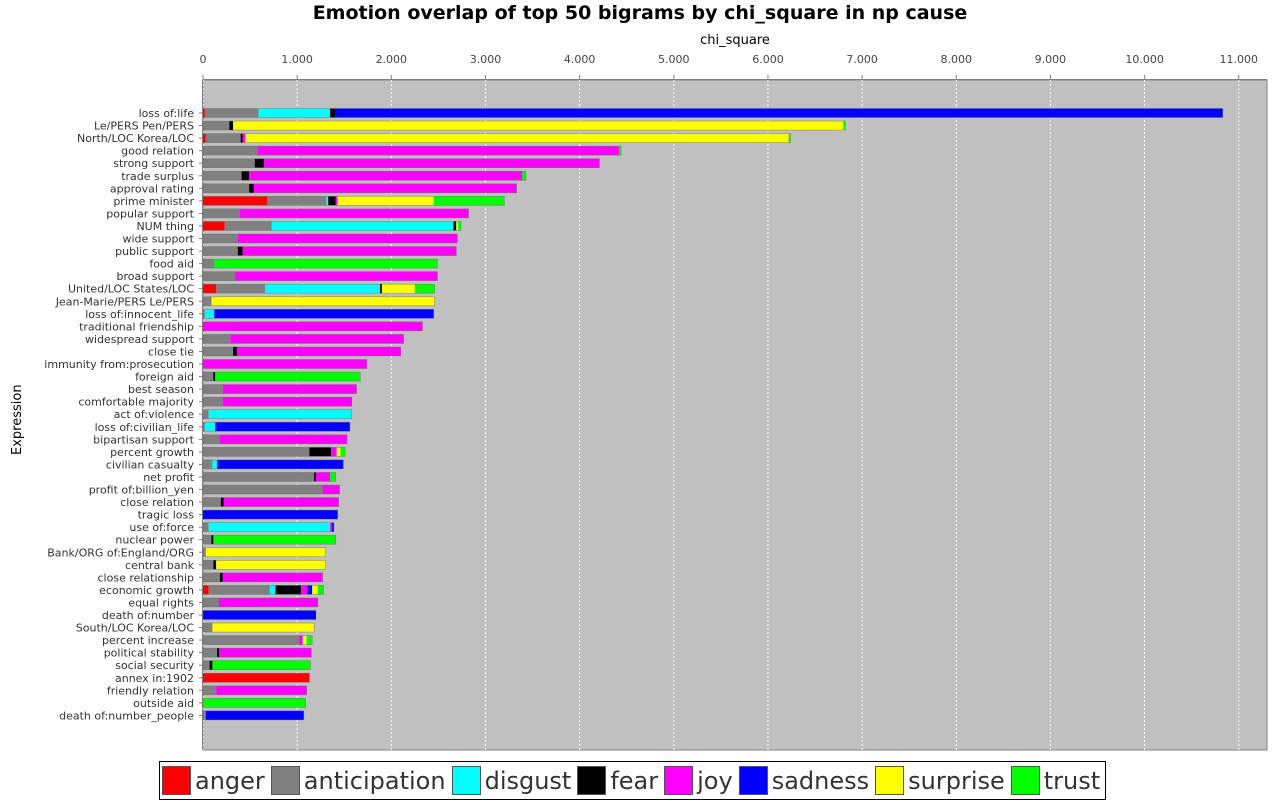  What do you see at coordinates (149, 653) in the screenshot?
I see `category-label: political stability` at bounding box center [149, 653].